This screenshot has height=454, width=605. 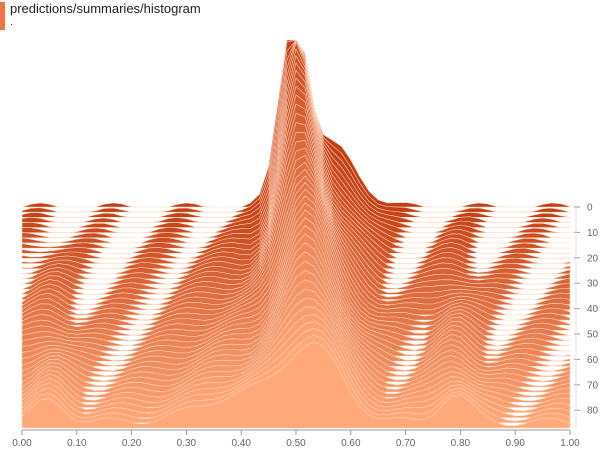 What do you see at coordinates (586, 315) in the screenshot?
I see `y-axis: 0 10 20 30 40 50 60 70 80` at bounding box center [586, 315].